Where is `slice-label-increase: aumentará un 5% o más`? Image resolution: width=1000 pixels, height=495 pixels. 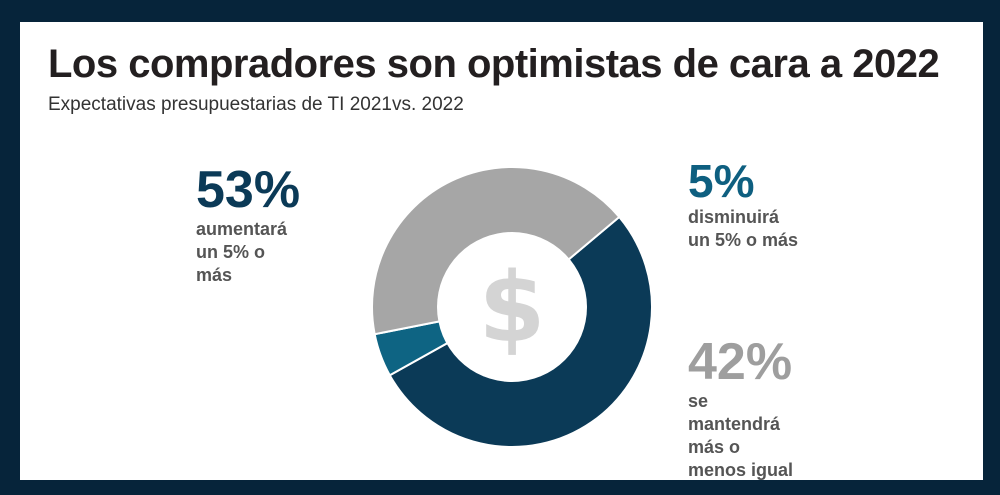
slice-label-increase: aumentará un 5% o más is located at coordinates (242, 252).